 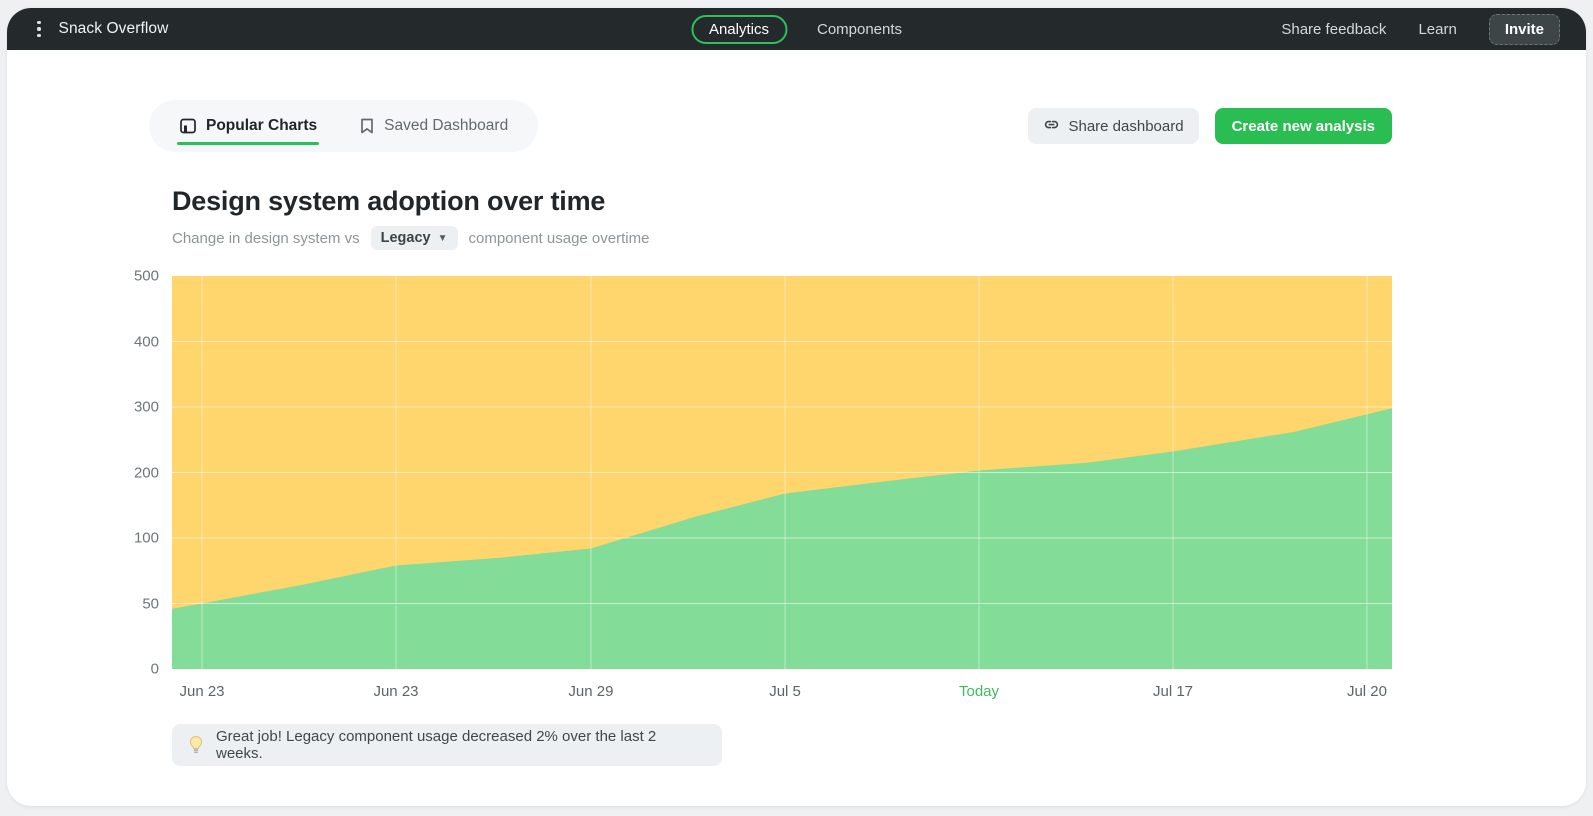 I want to click on page-title: Design system adoption over time, so click(x=389, y=201).